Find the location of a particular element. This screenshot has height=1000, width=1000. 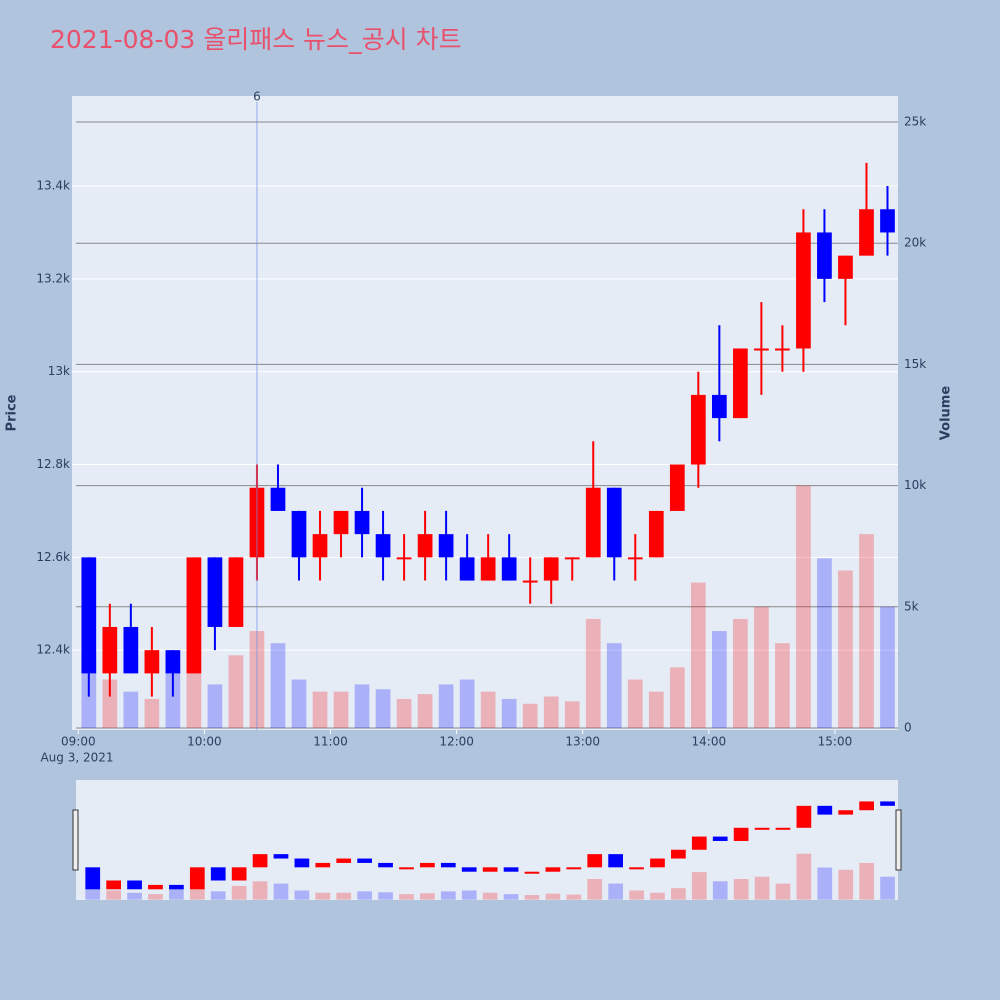

annotation-text: 6 is located at coordinates (257, 97).